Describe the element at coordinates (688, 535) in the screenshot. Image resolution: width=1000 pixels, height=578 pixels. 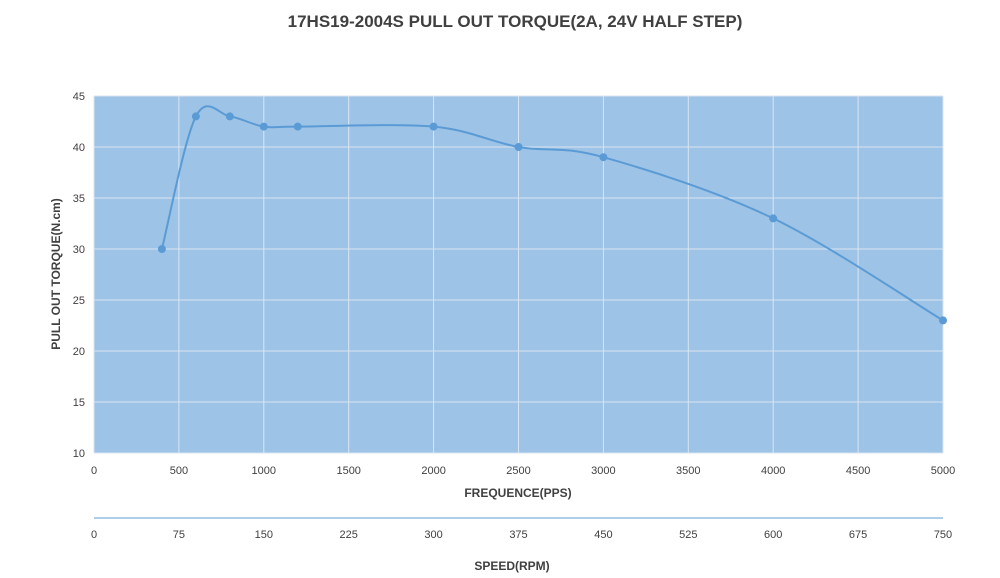
I see `secondary-tick-label: 525` at that location.